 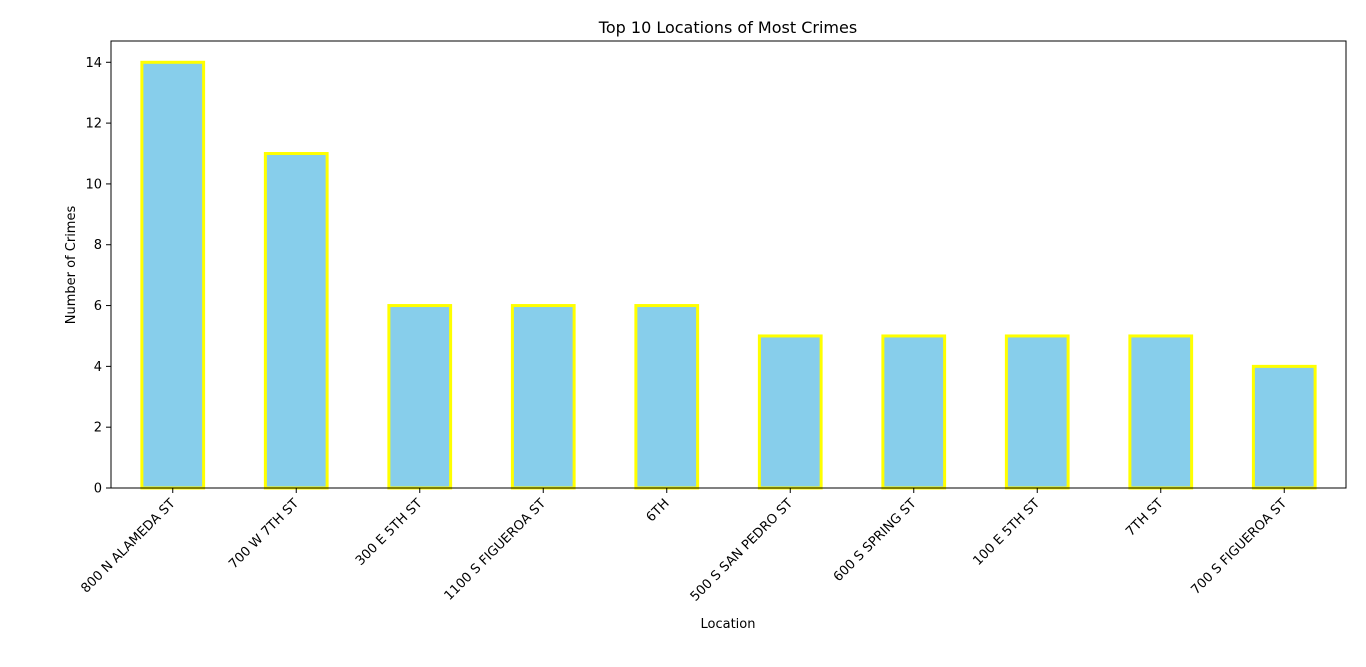 I want to click on y-tick-label: 12, so click(x=93, y=124).